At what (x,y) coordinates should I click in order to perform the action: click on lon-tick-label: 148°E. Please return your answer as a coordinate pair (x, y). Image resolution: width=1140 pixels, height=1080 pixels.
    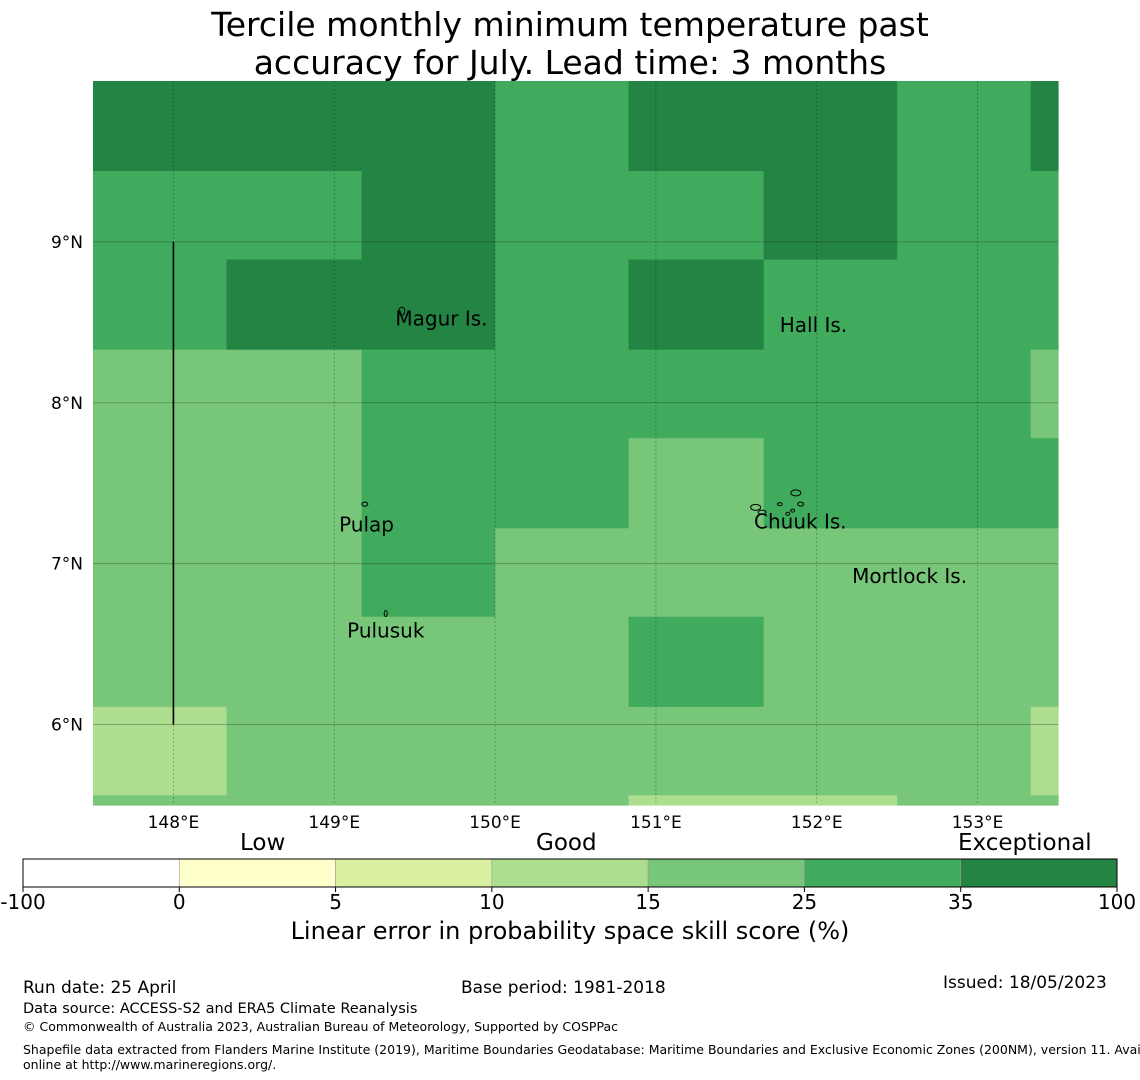
    Looking at the image, I should click on (174, 823).